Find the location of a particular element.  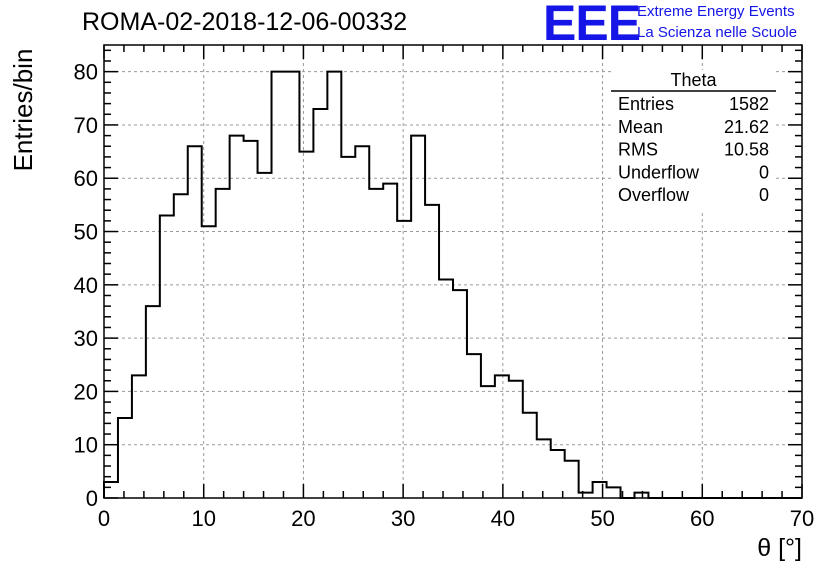

stats-label: Mean is located at coordinates (640, 127).